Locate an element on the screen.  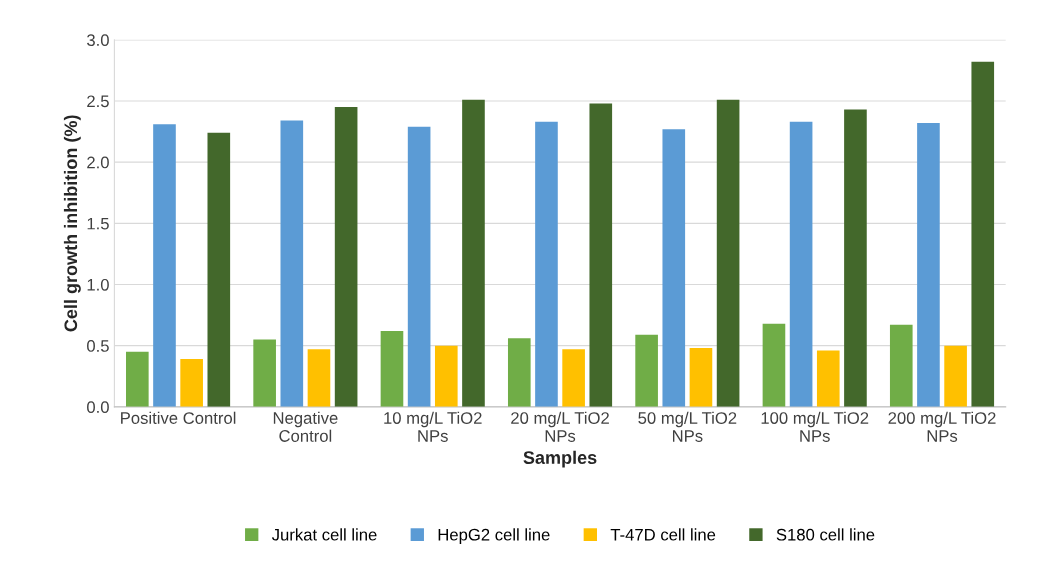
y-tick-label: 0.0 is located at coordinates (98, 407).